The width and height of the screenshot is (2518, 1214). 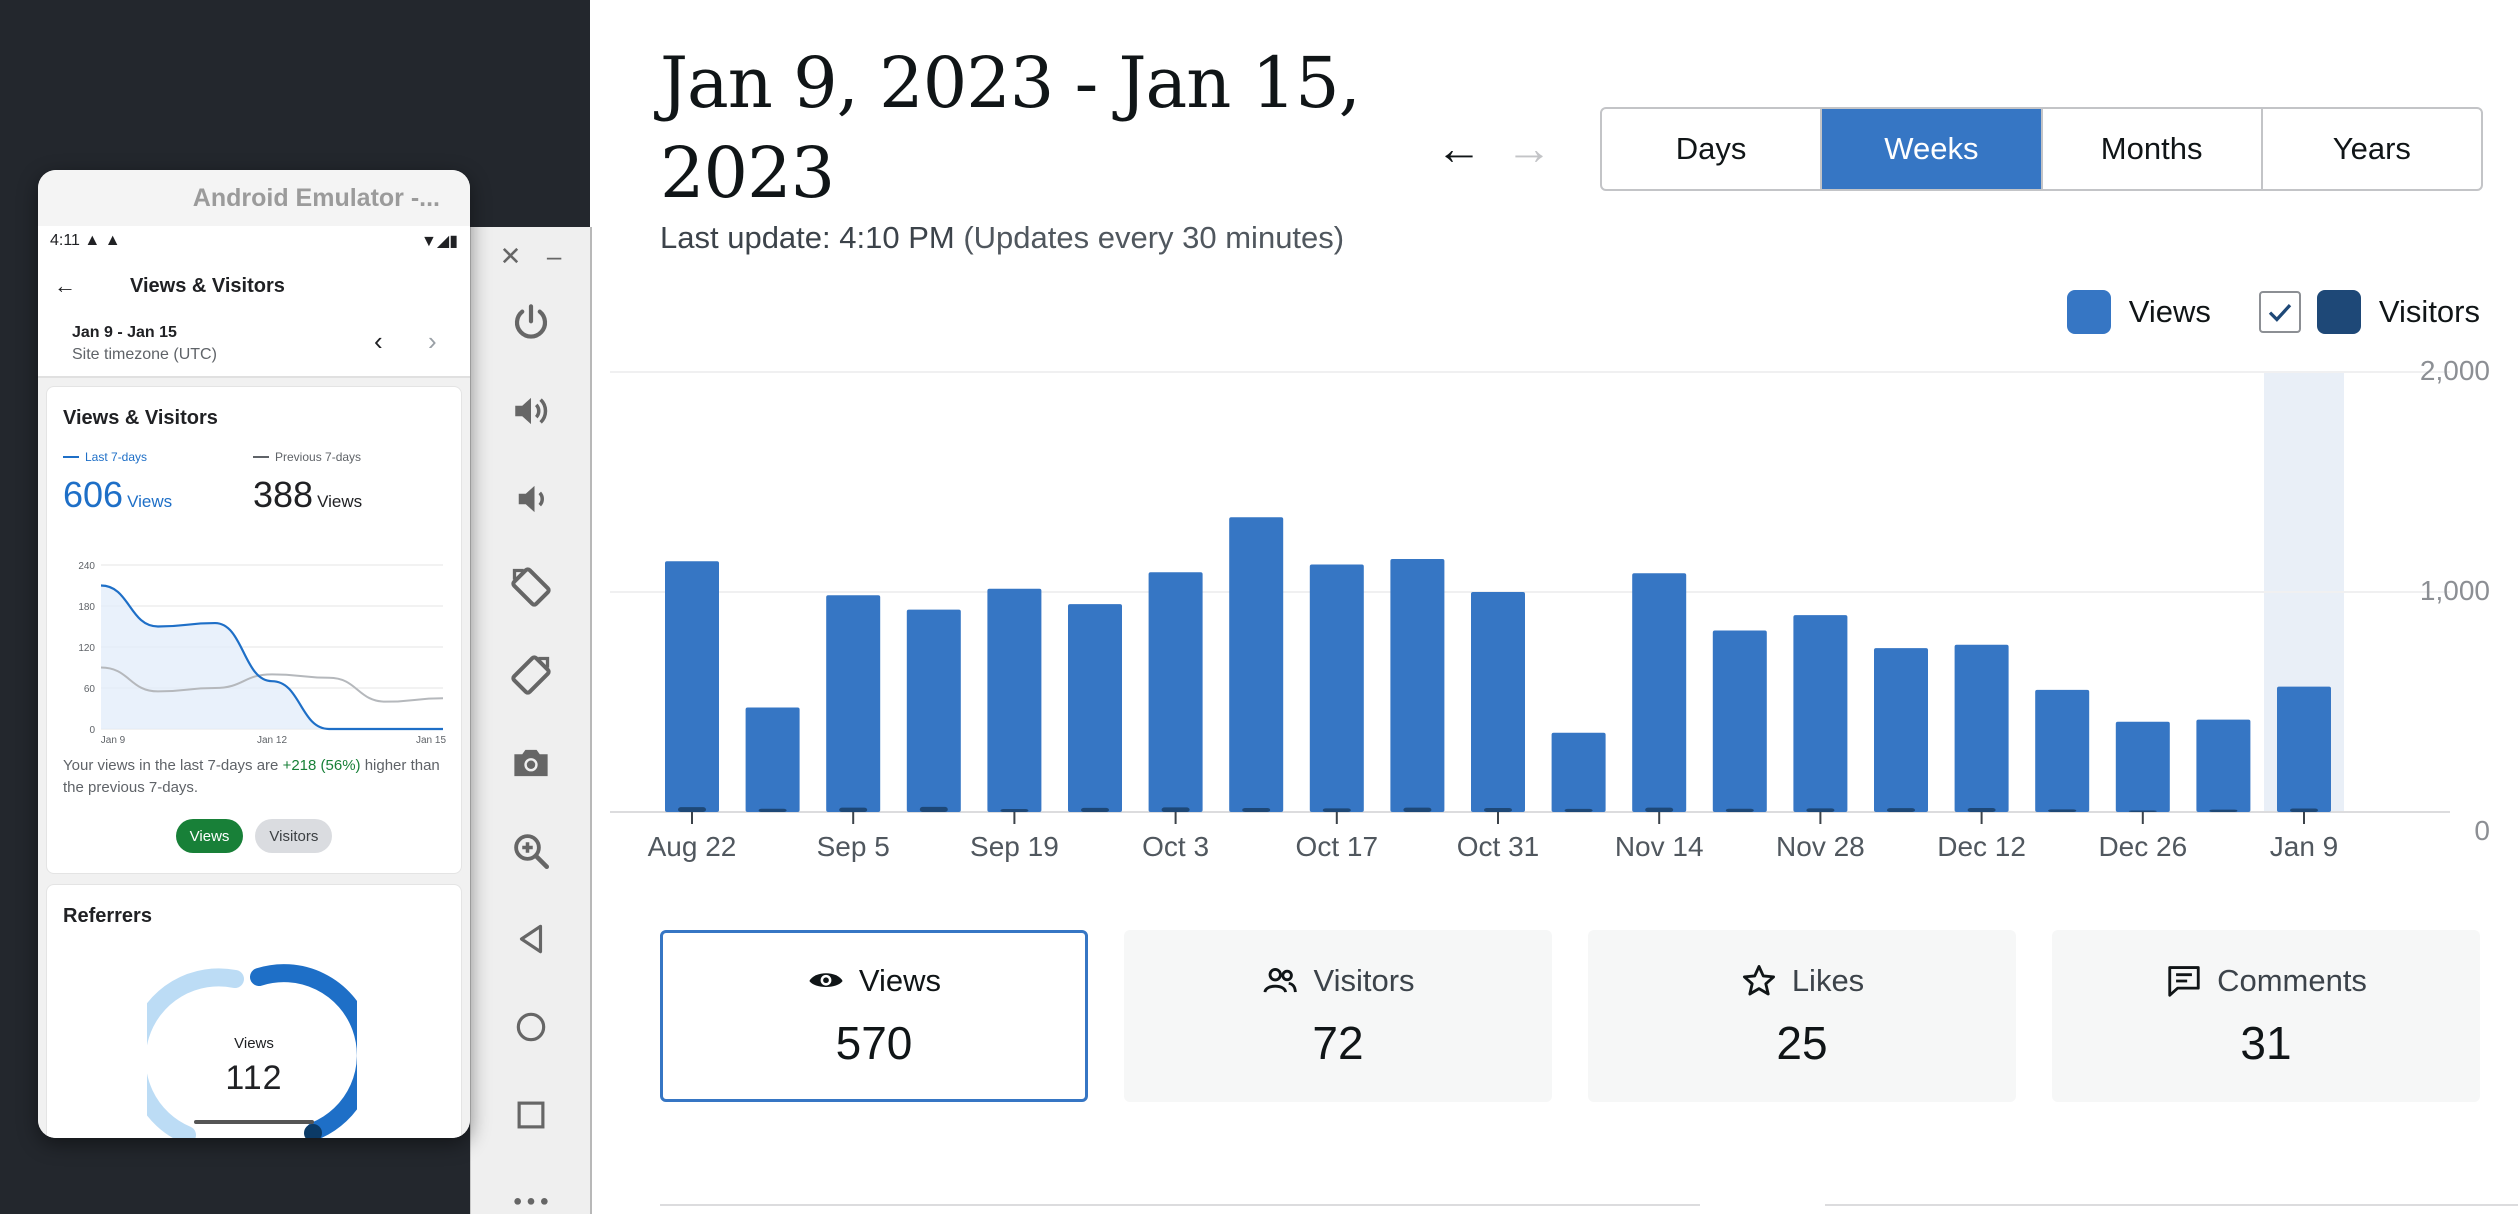 What do you see at coordinates (1659, 846) in the screenshot?
I see `x-tick-label: Nov 14` at bounding box center [1659, 846].